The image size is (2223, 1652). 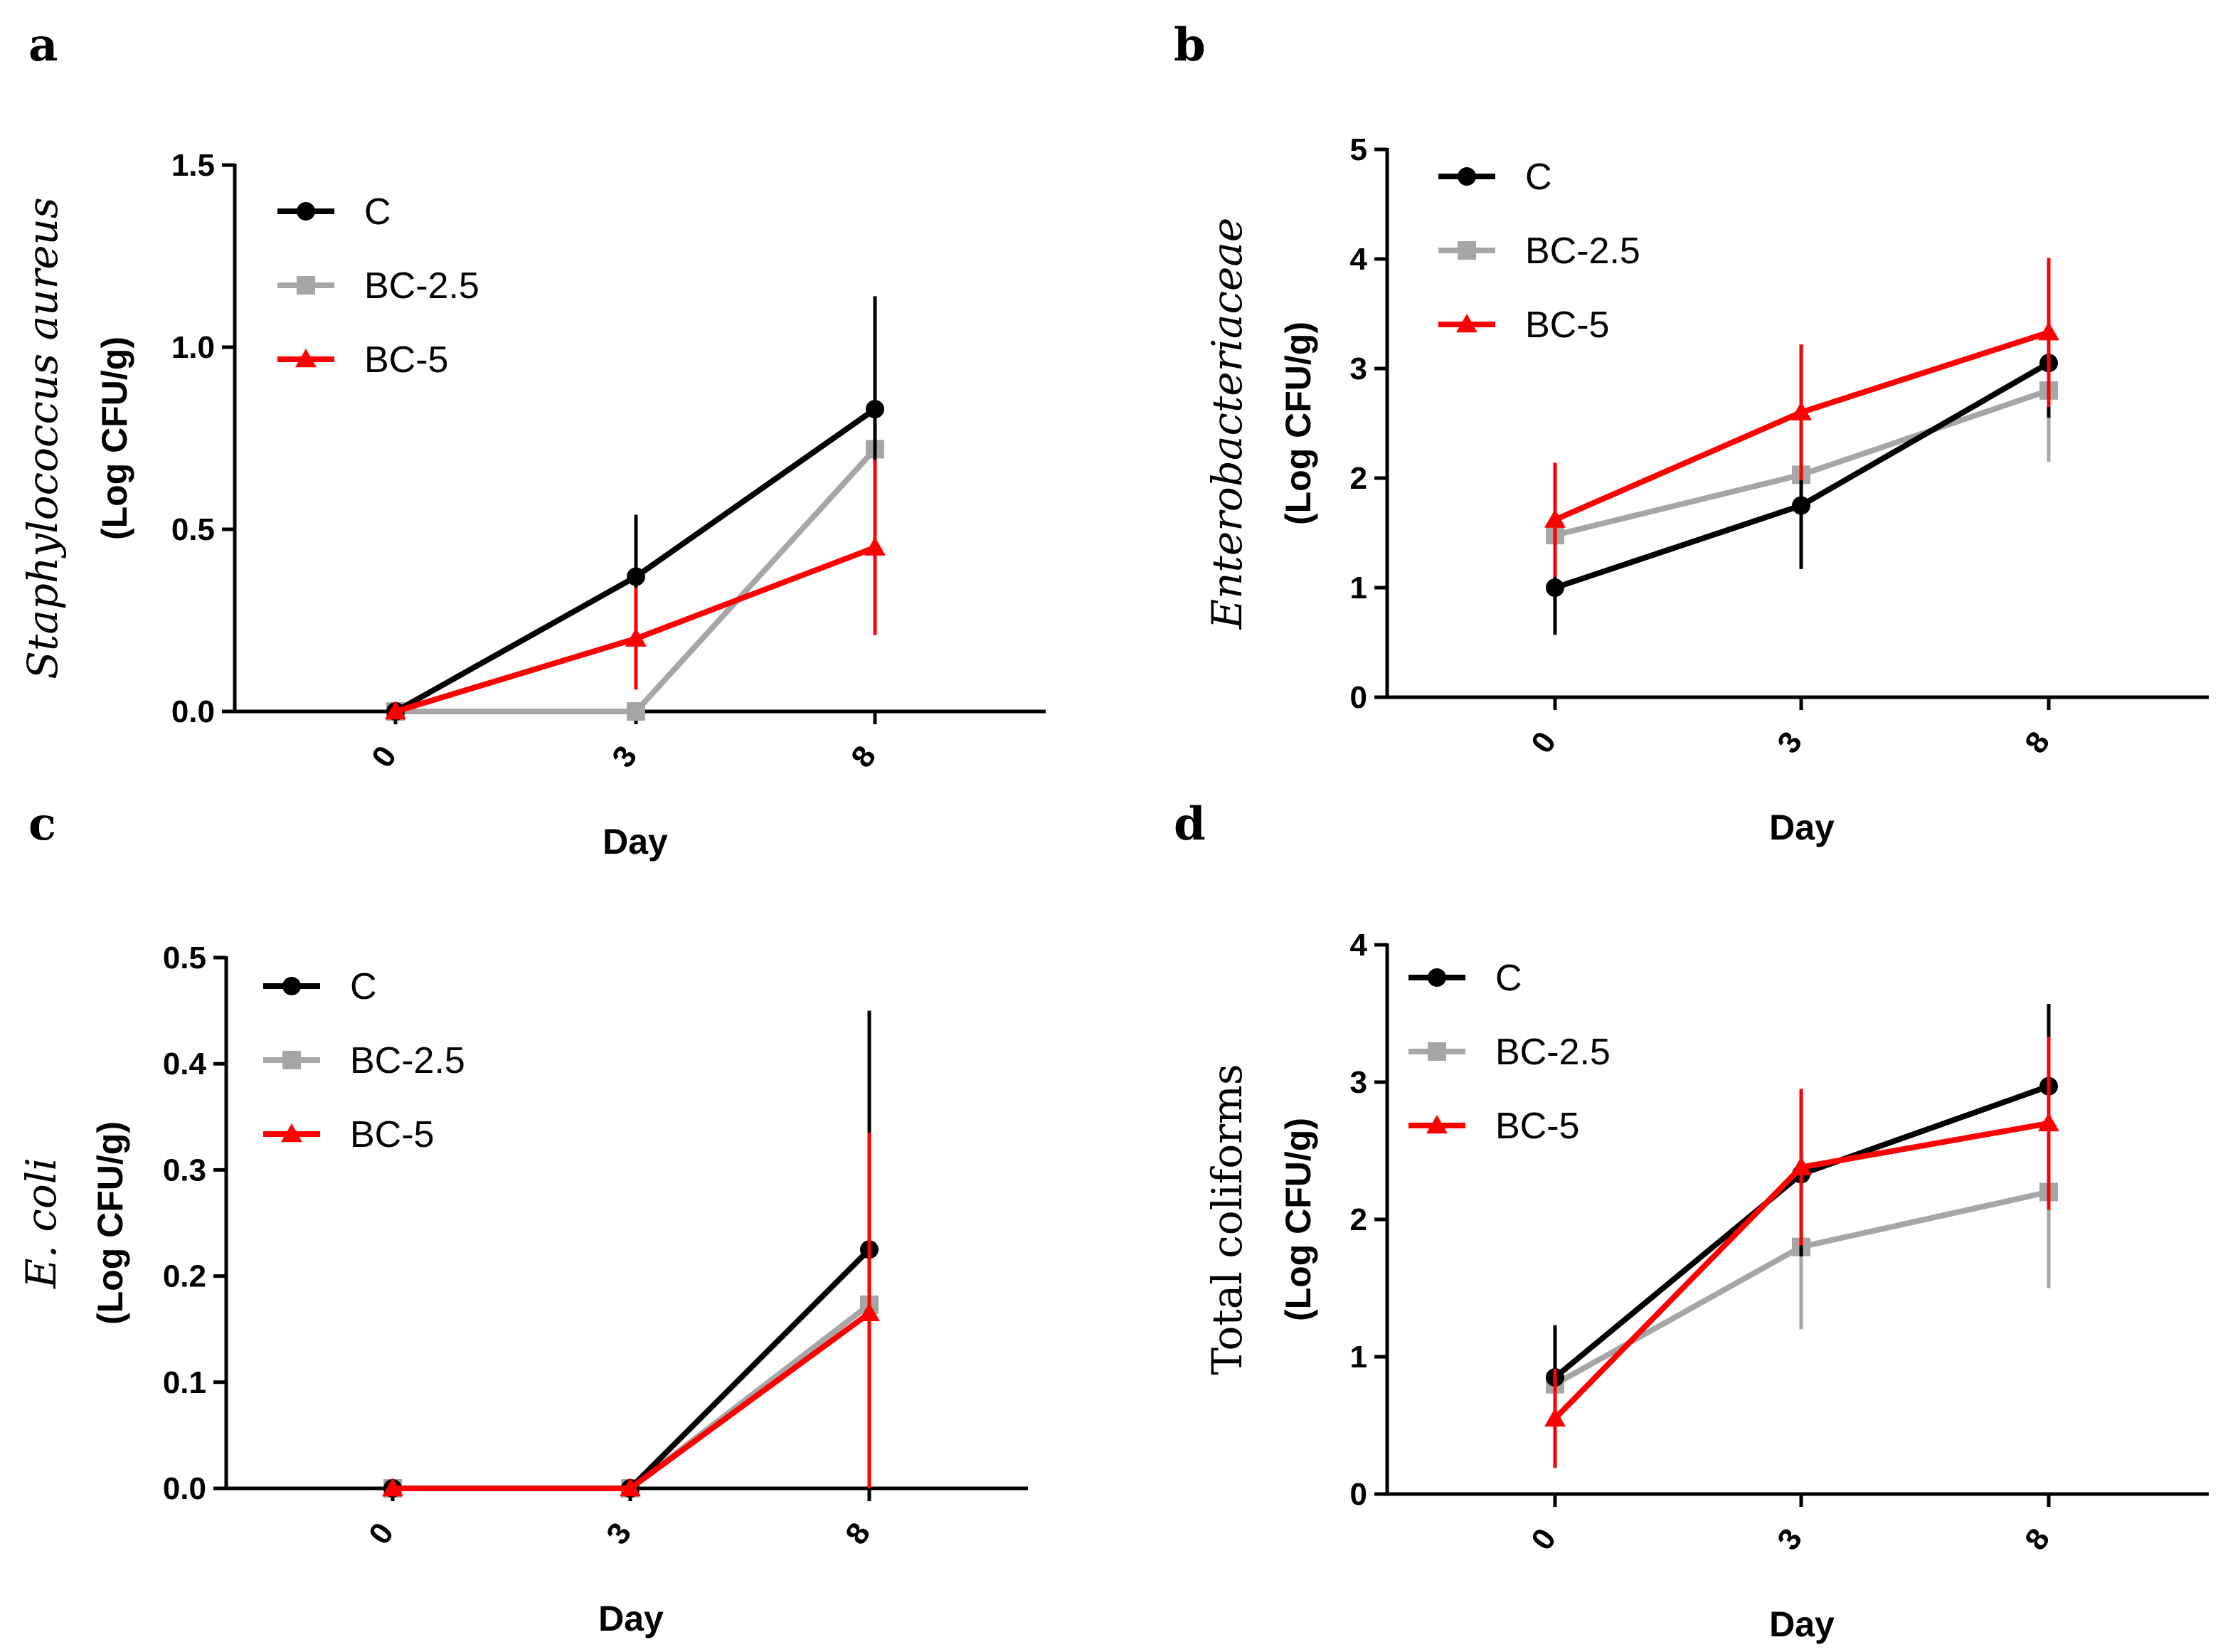 What do you see at coordinates (1358, 149) in the screenshot?
I see `y-tick-label: 5` at bounding box center [1358, 149].